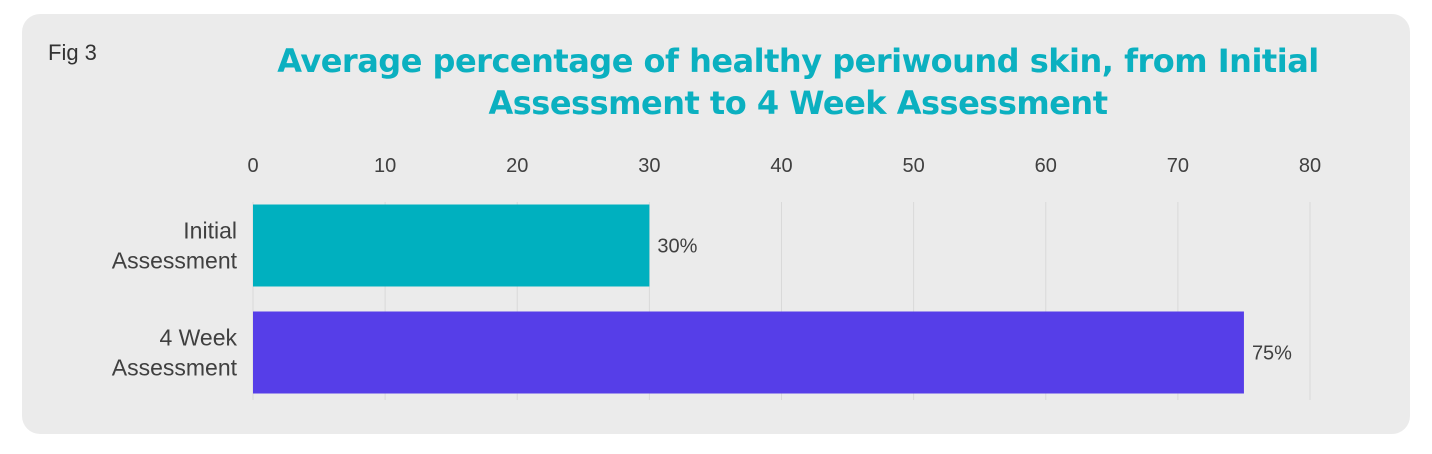 Image resolution: width=1432 pixels, height=454 pixels. I want to click on x-axis-ticks: 0 10 20 30 40 50 60 70 80, so click(784, 166).